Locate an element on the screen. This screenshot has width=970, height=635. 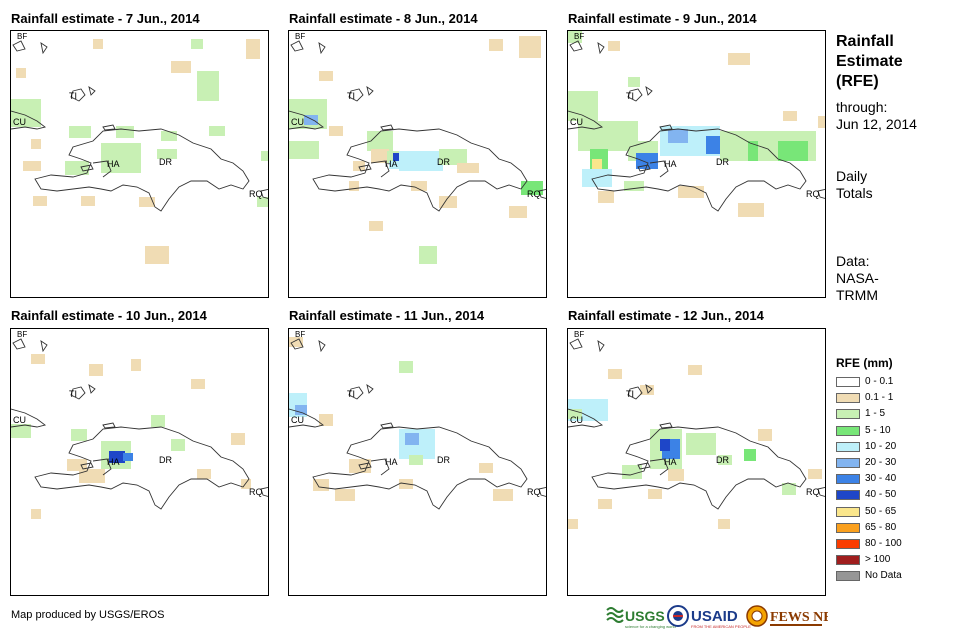
panel-title-6: Rainfall estimate - 12 Jun., 2014 is located at coordinates (666, 315).